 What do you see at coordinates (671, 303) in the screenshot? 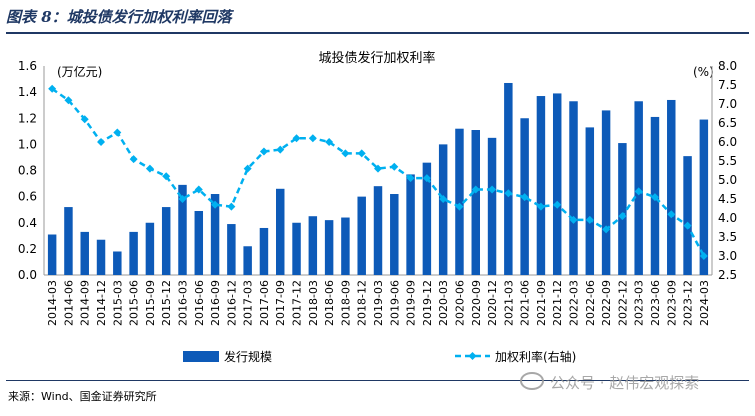
I see `x-tick-label: 2023-09` at bounding box center [671, 303].